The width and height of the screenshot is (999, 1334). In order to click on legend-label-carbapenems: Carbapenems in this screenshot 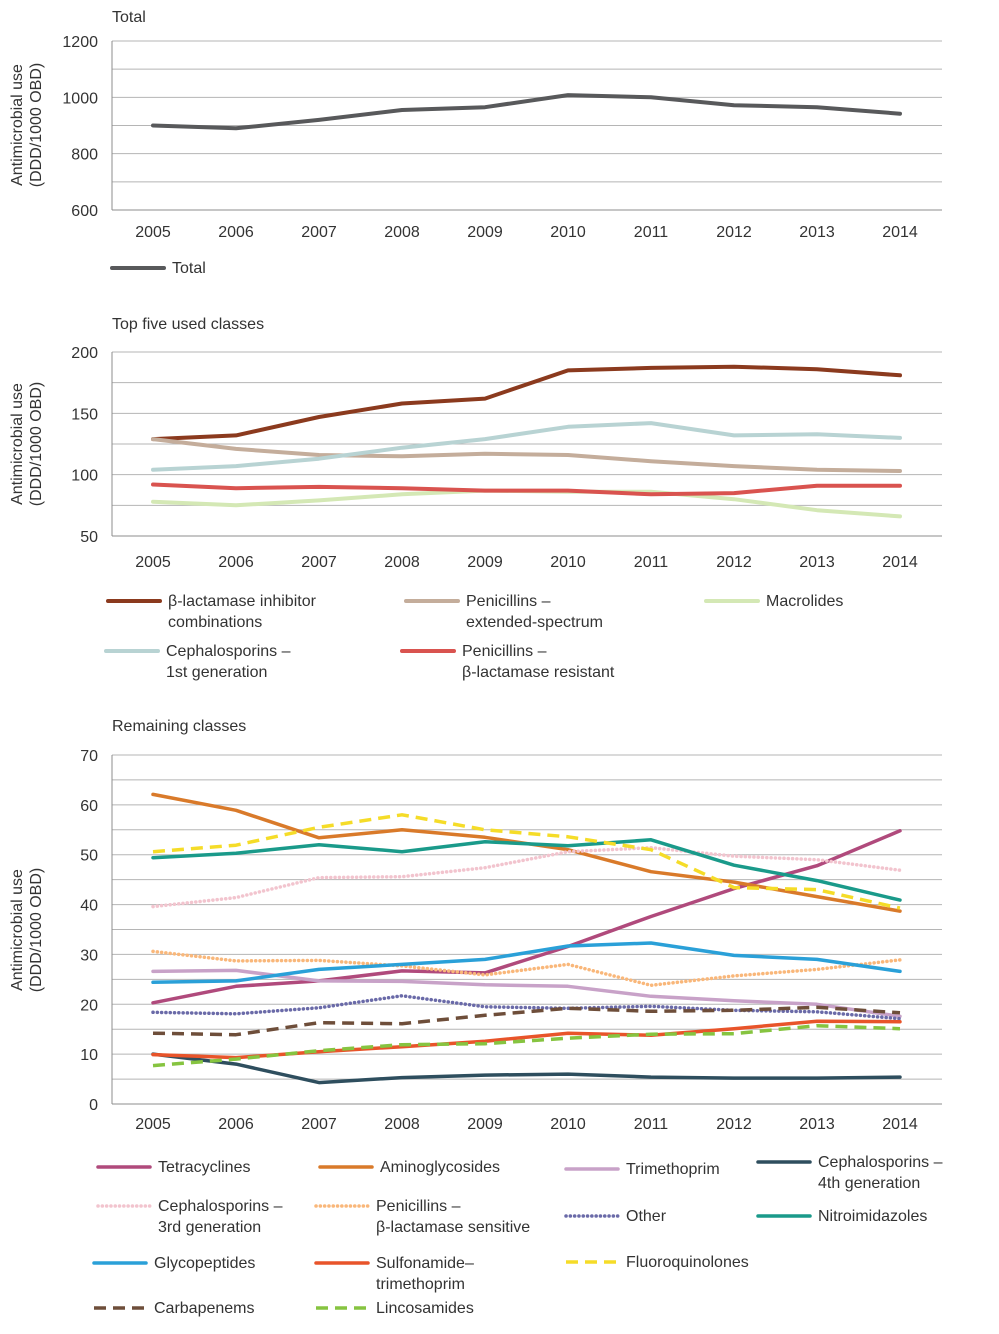, I will do `click(204, 1308)`.